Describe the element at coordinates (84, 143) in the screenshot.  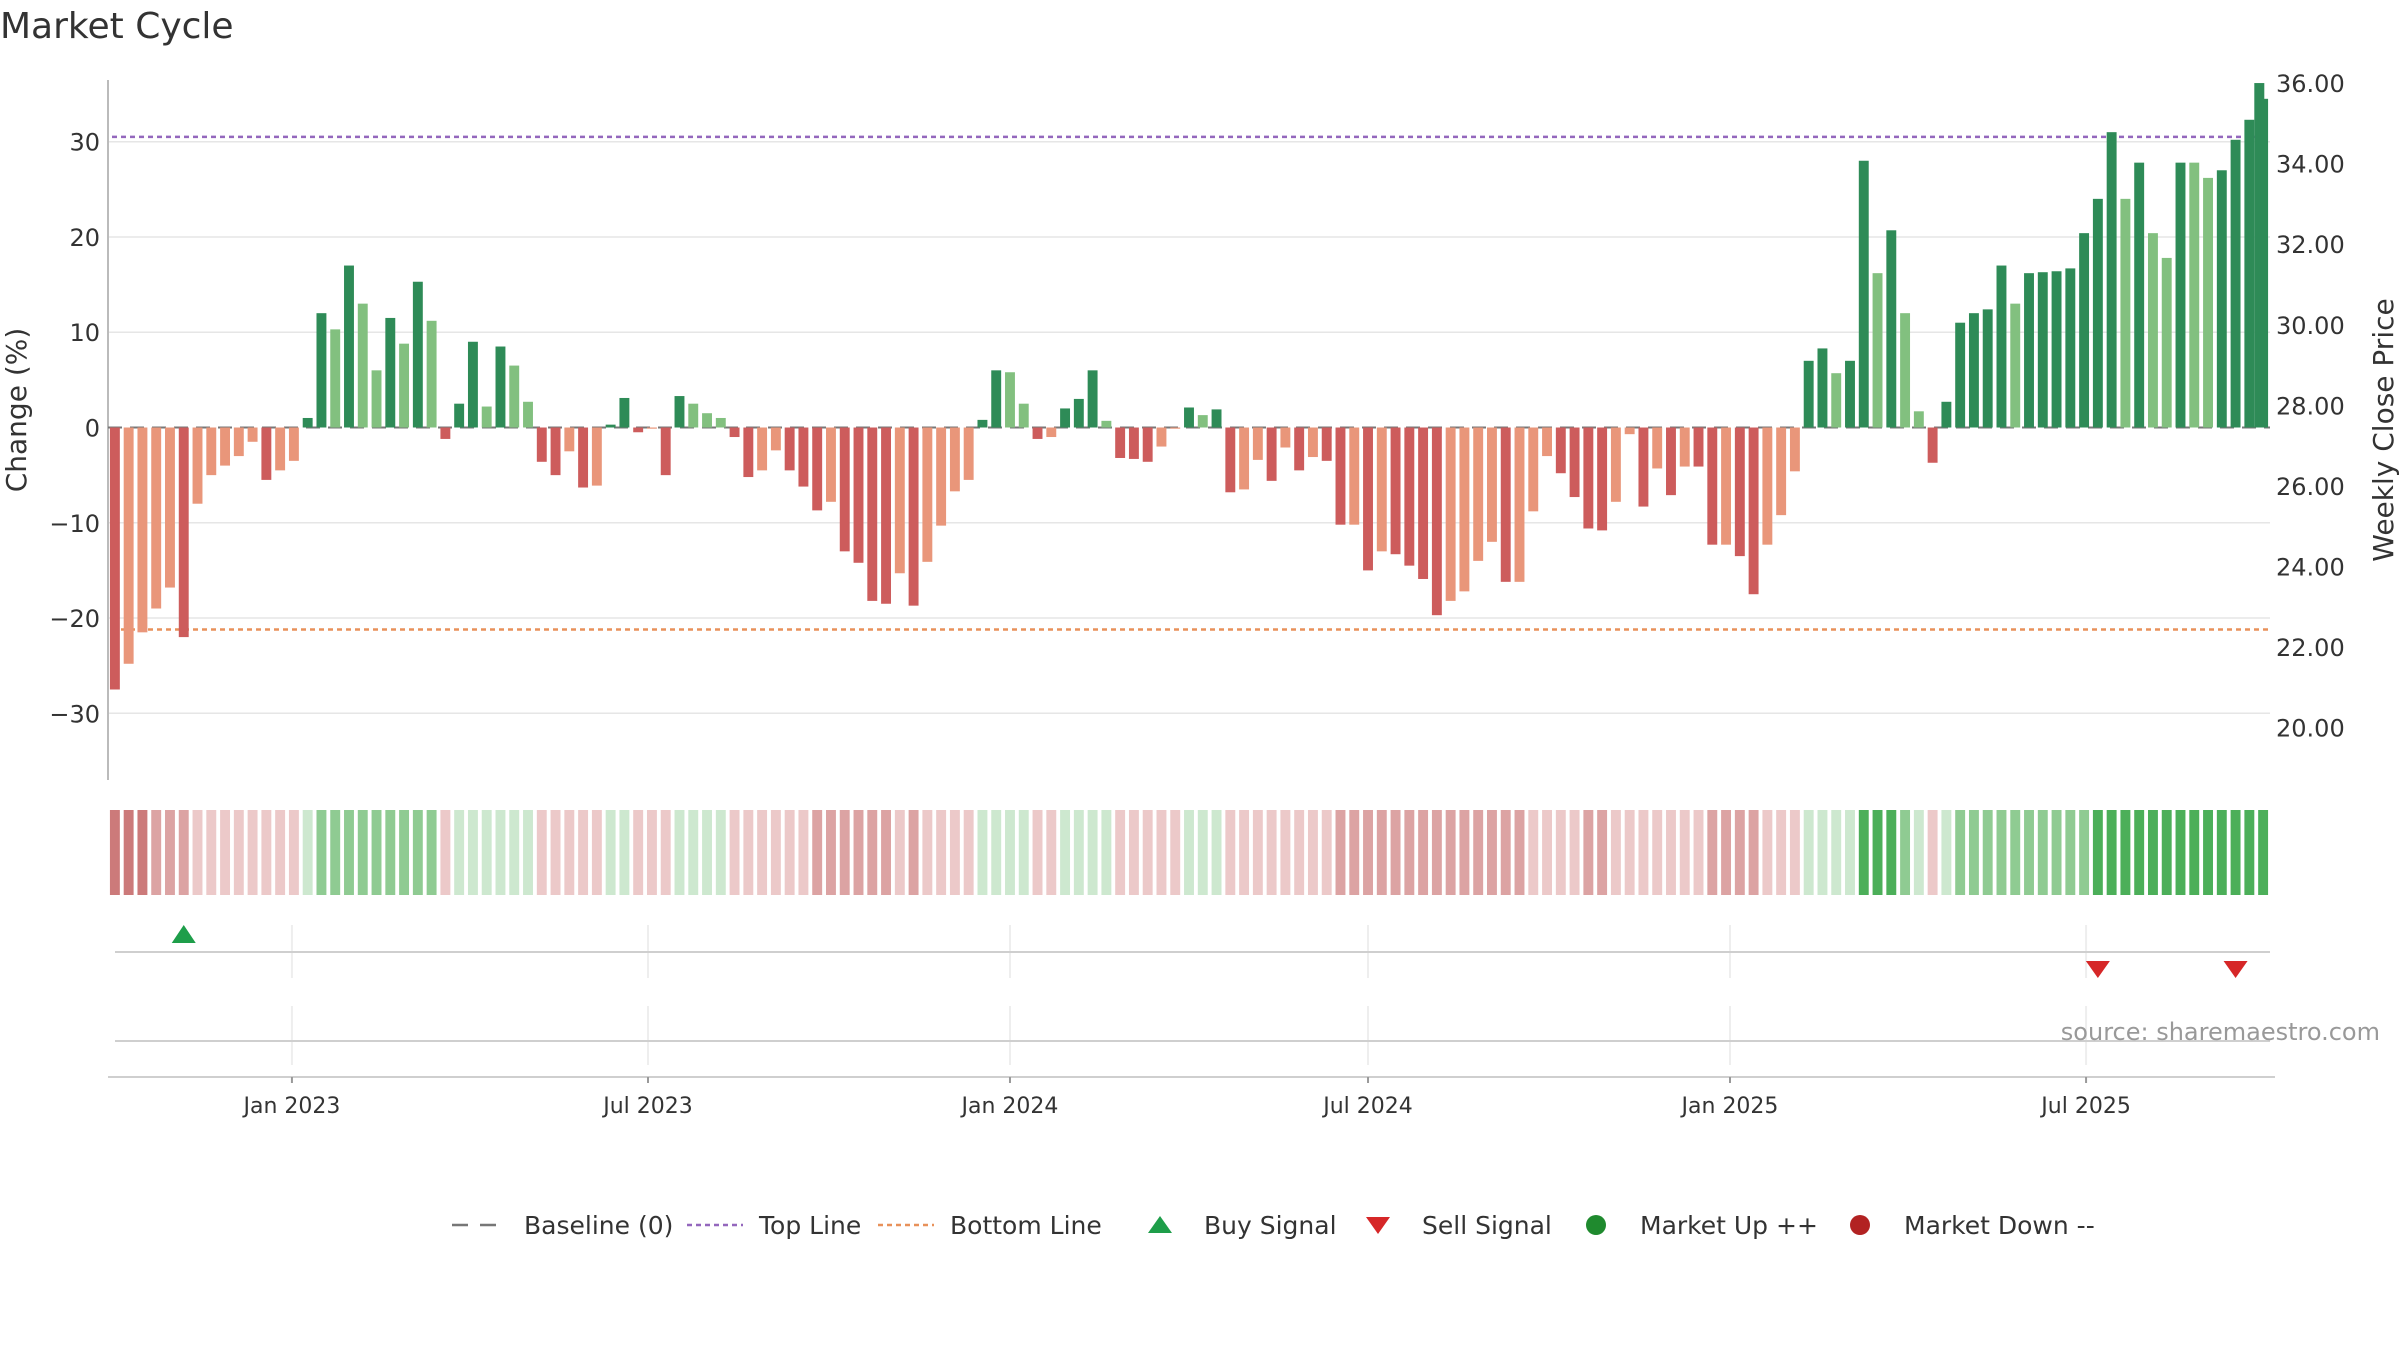
I see `left-tick-label: 30` at that location.